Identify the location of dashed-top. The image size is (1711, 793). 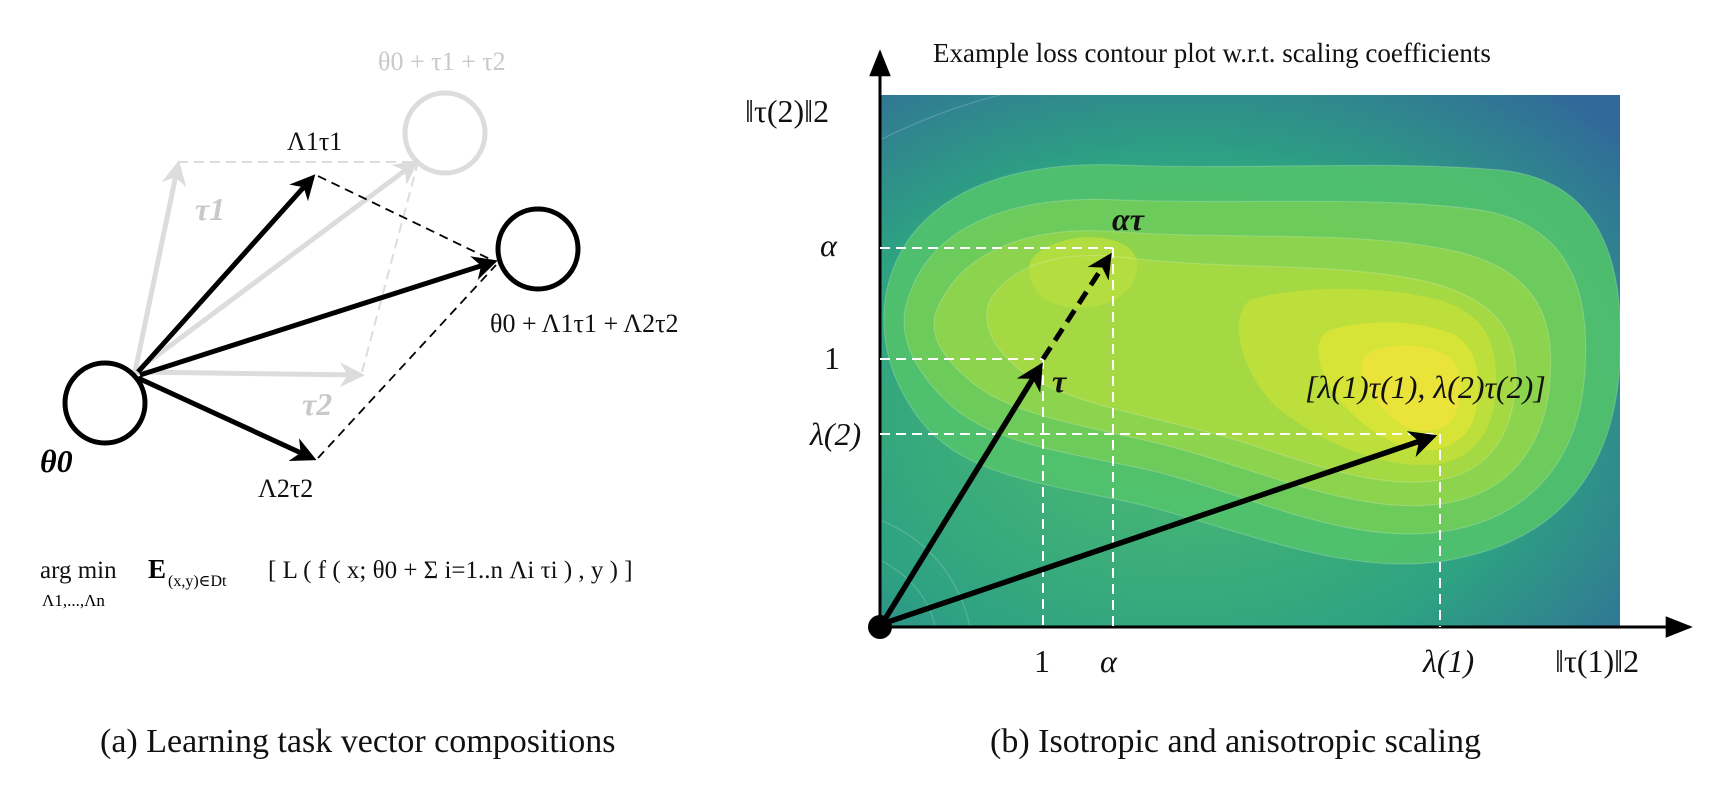
(407, 219).